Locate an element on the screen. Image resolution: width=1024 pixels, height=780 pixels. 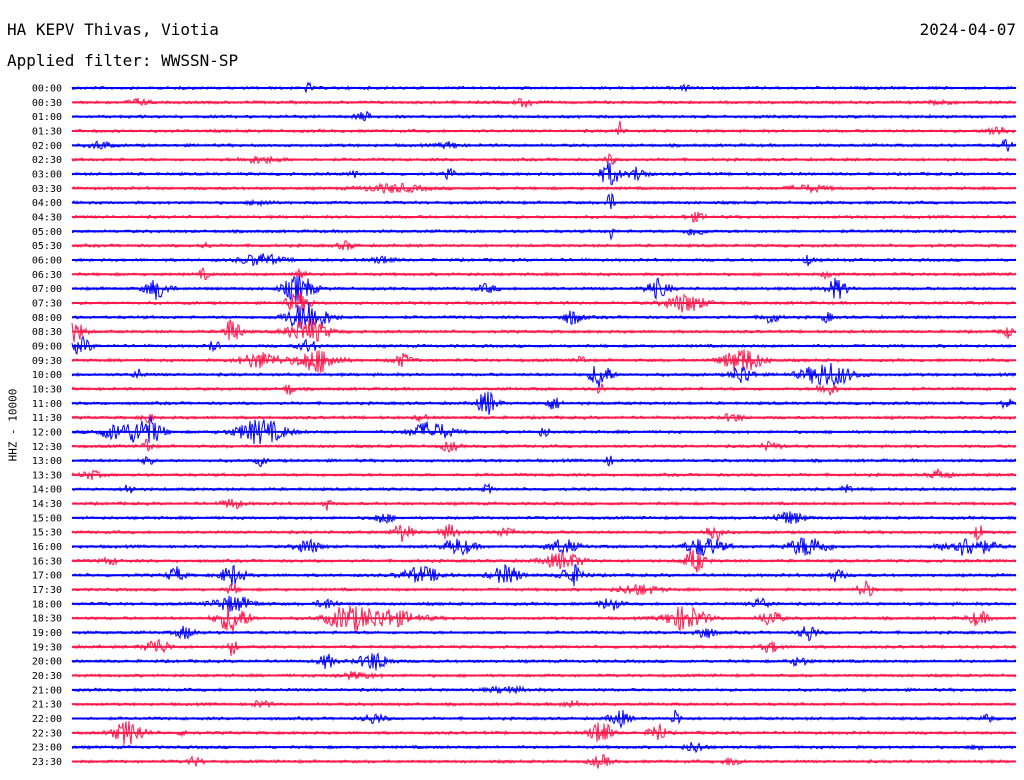
time-tick-label: 19:30 is located at coordinates (47, 647).